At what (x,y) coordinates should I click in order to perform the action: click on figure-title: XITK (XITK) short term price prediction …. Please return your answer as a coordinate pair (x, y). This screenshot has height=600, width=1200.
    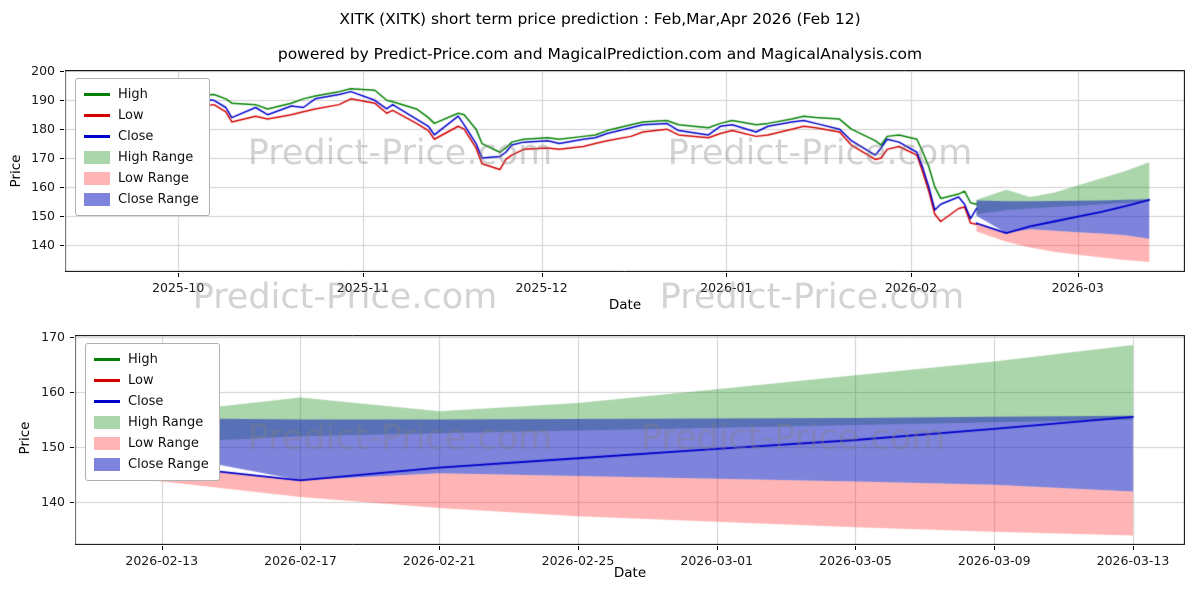
    Looking at the image, I should click on (600, 19).